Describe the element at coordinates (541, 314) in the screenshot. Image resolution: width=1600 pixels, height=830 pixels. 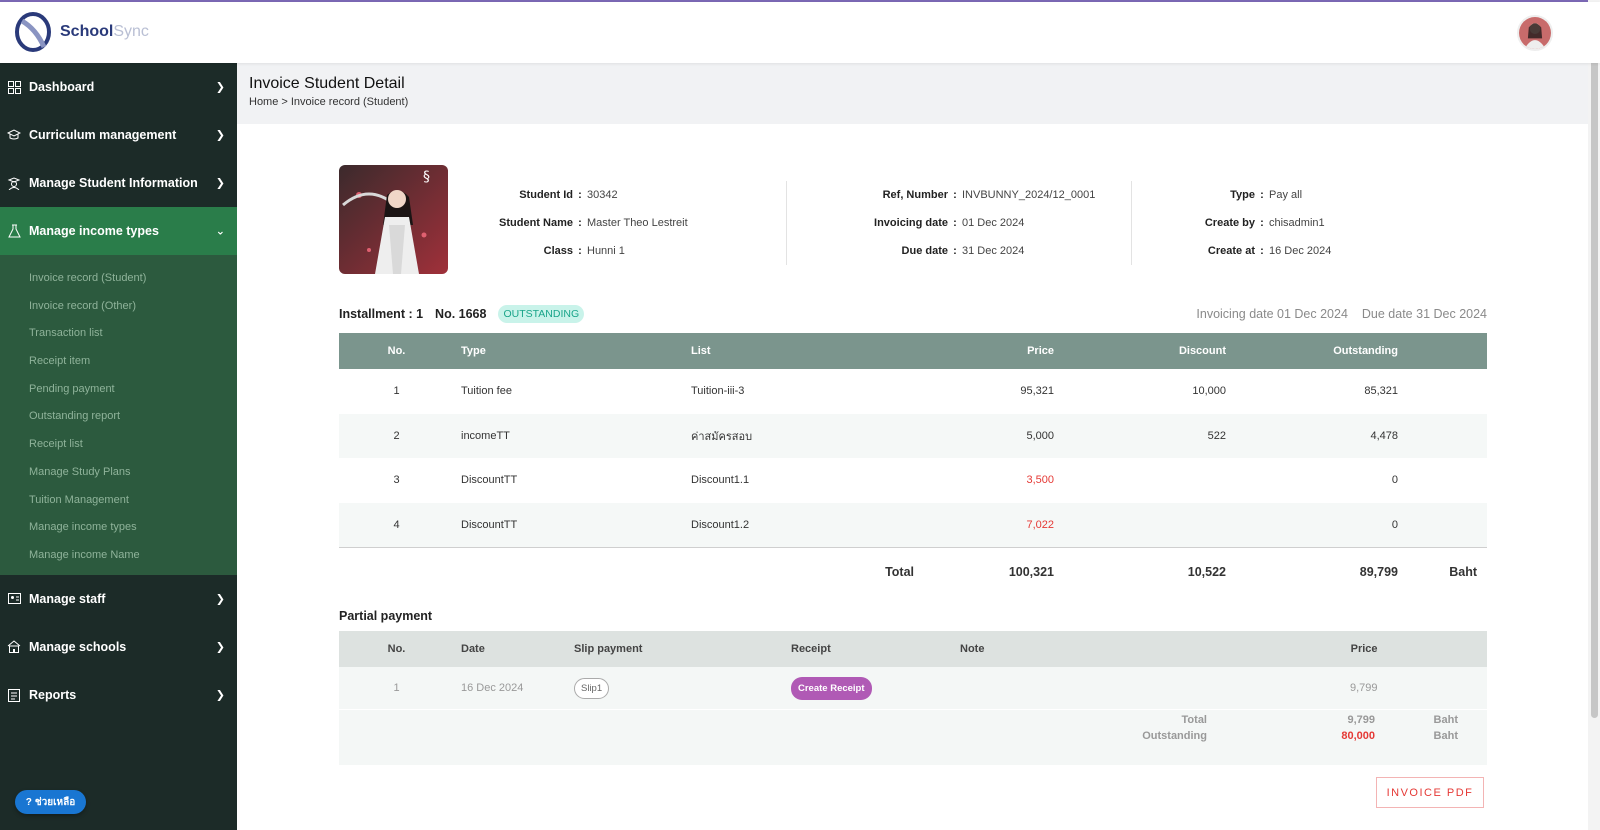
I see `status-badge: OUTSTANDING` at that location.